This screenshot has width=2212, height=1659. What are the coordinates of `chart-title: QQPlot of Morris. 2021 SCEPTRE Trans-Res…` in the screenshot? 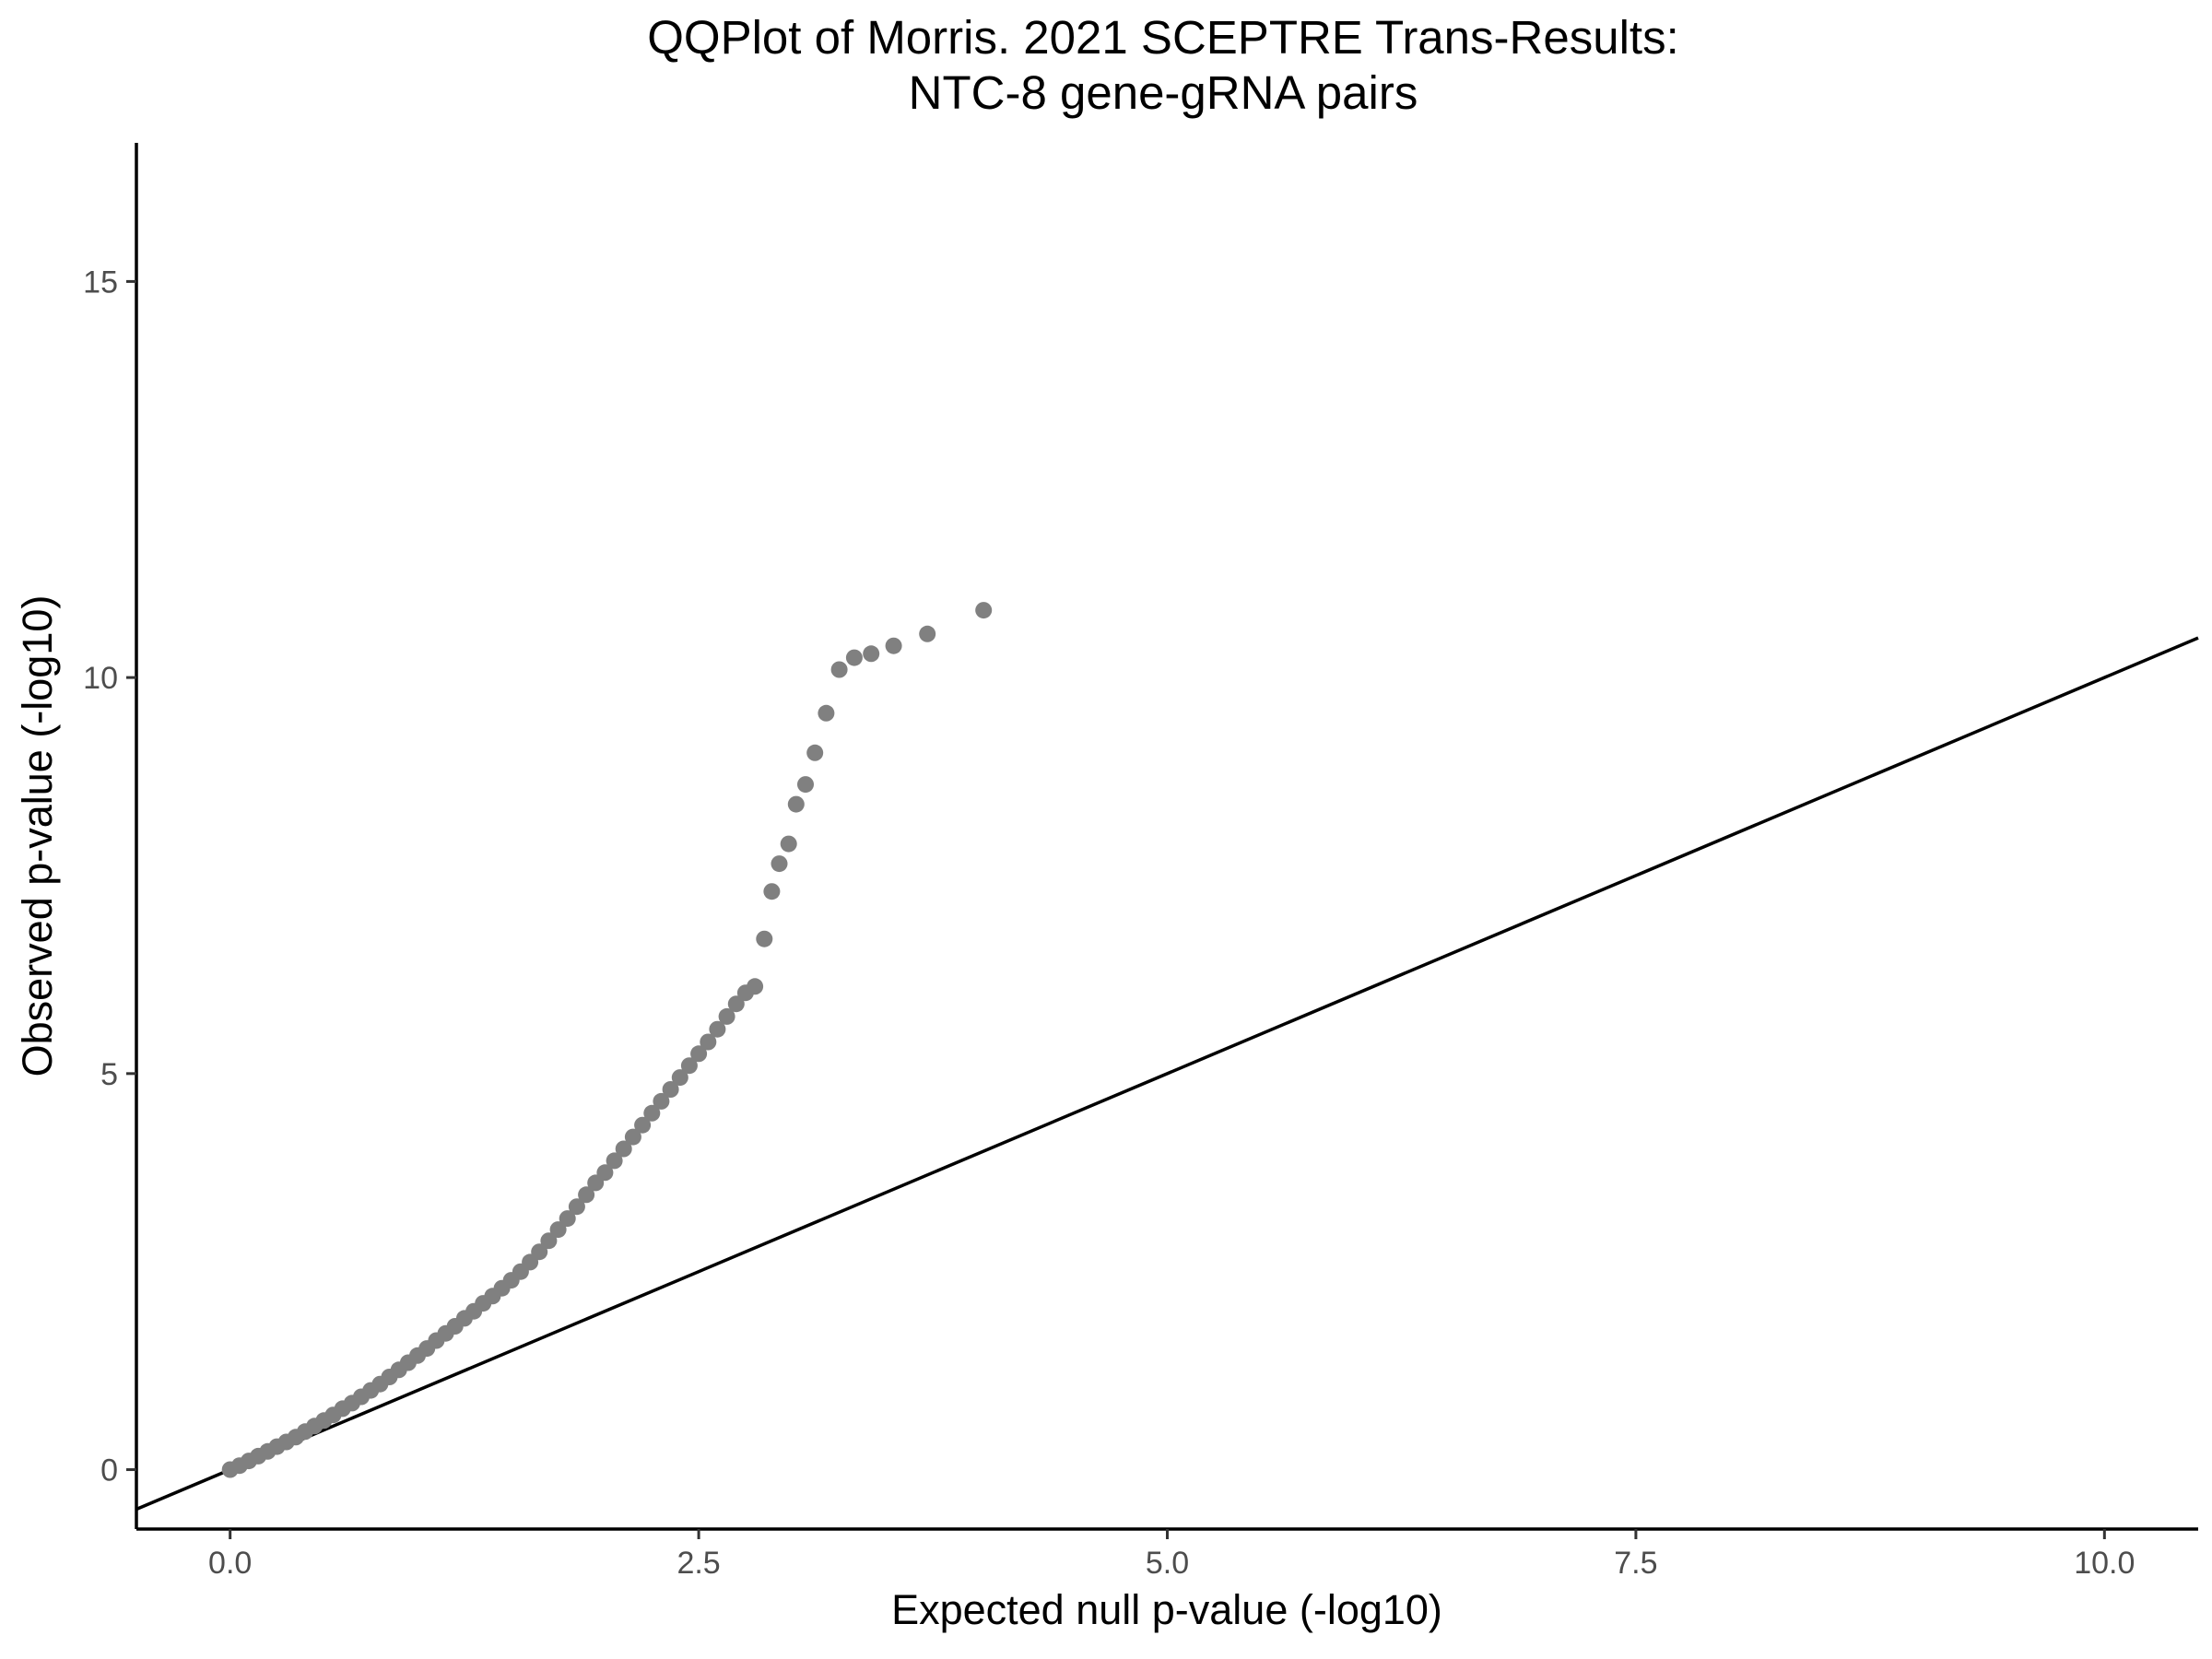 It's located at (1163, 37).